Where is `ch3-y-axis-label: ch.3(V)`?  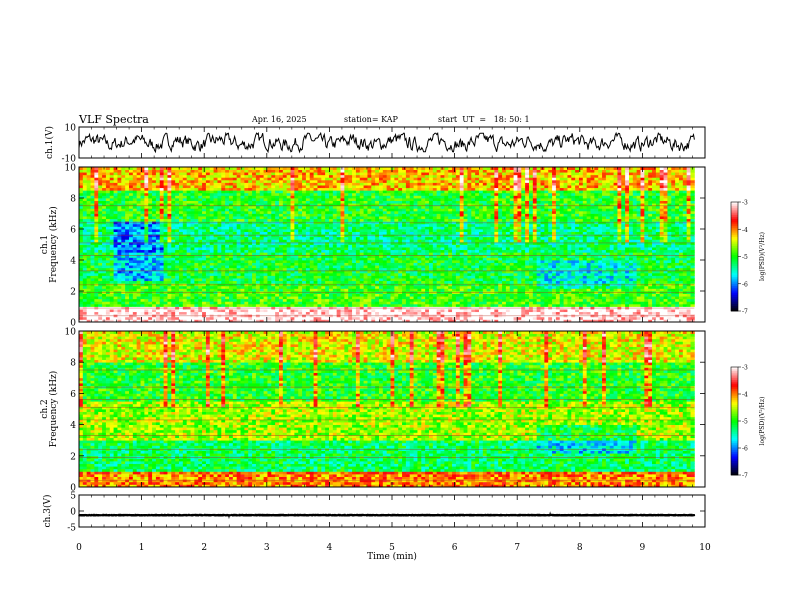 ch3-y-axis-label: ch.3(V) is located at coordinates (47, 511).